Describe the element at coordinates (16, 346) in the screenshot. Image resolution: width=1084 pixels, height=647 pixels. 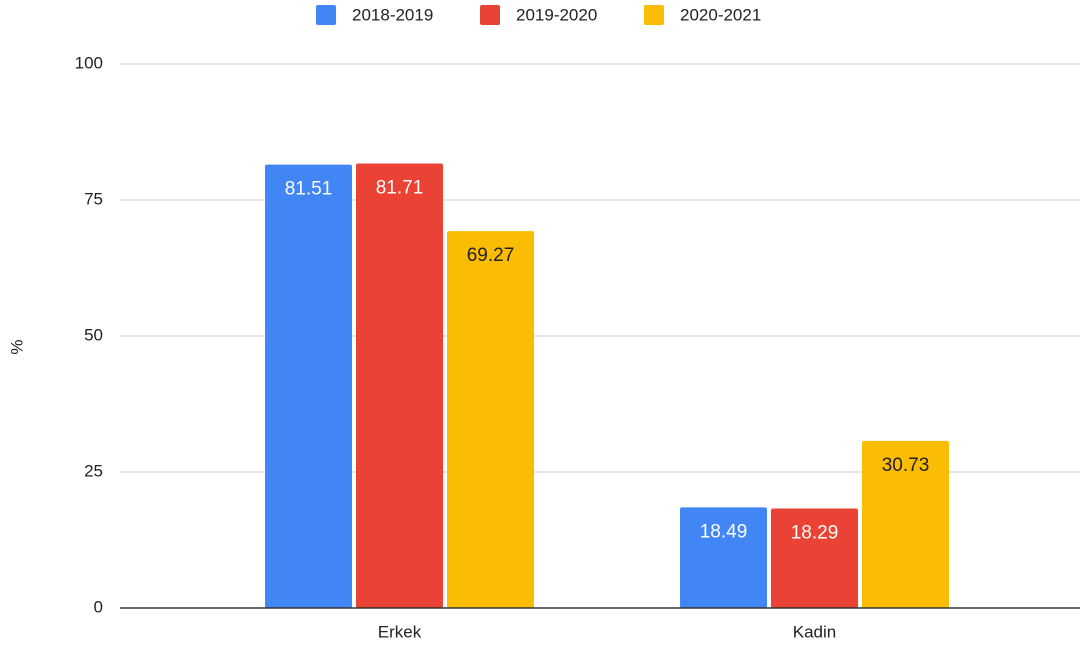
I see `y-axis-title: %` at that location.